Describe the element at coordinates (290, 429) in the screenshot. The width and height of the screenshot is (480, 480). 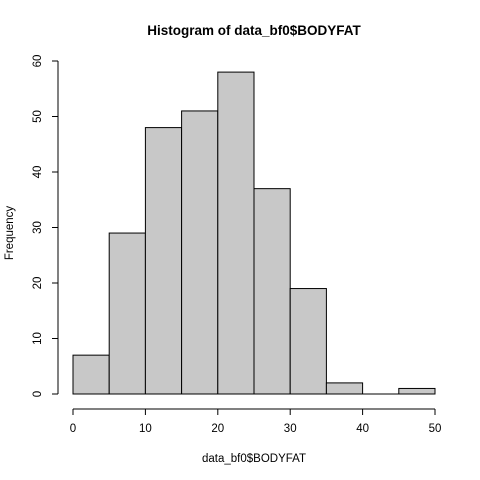
I see `x-tick-label: 30` at that location.